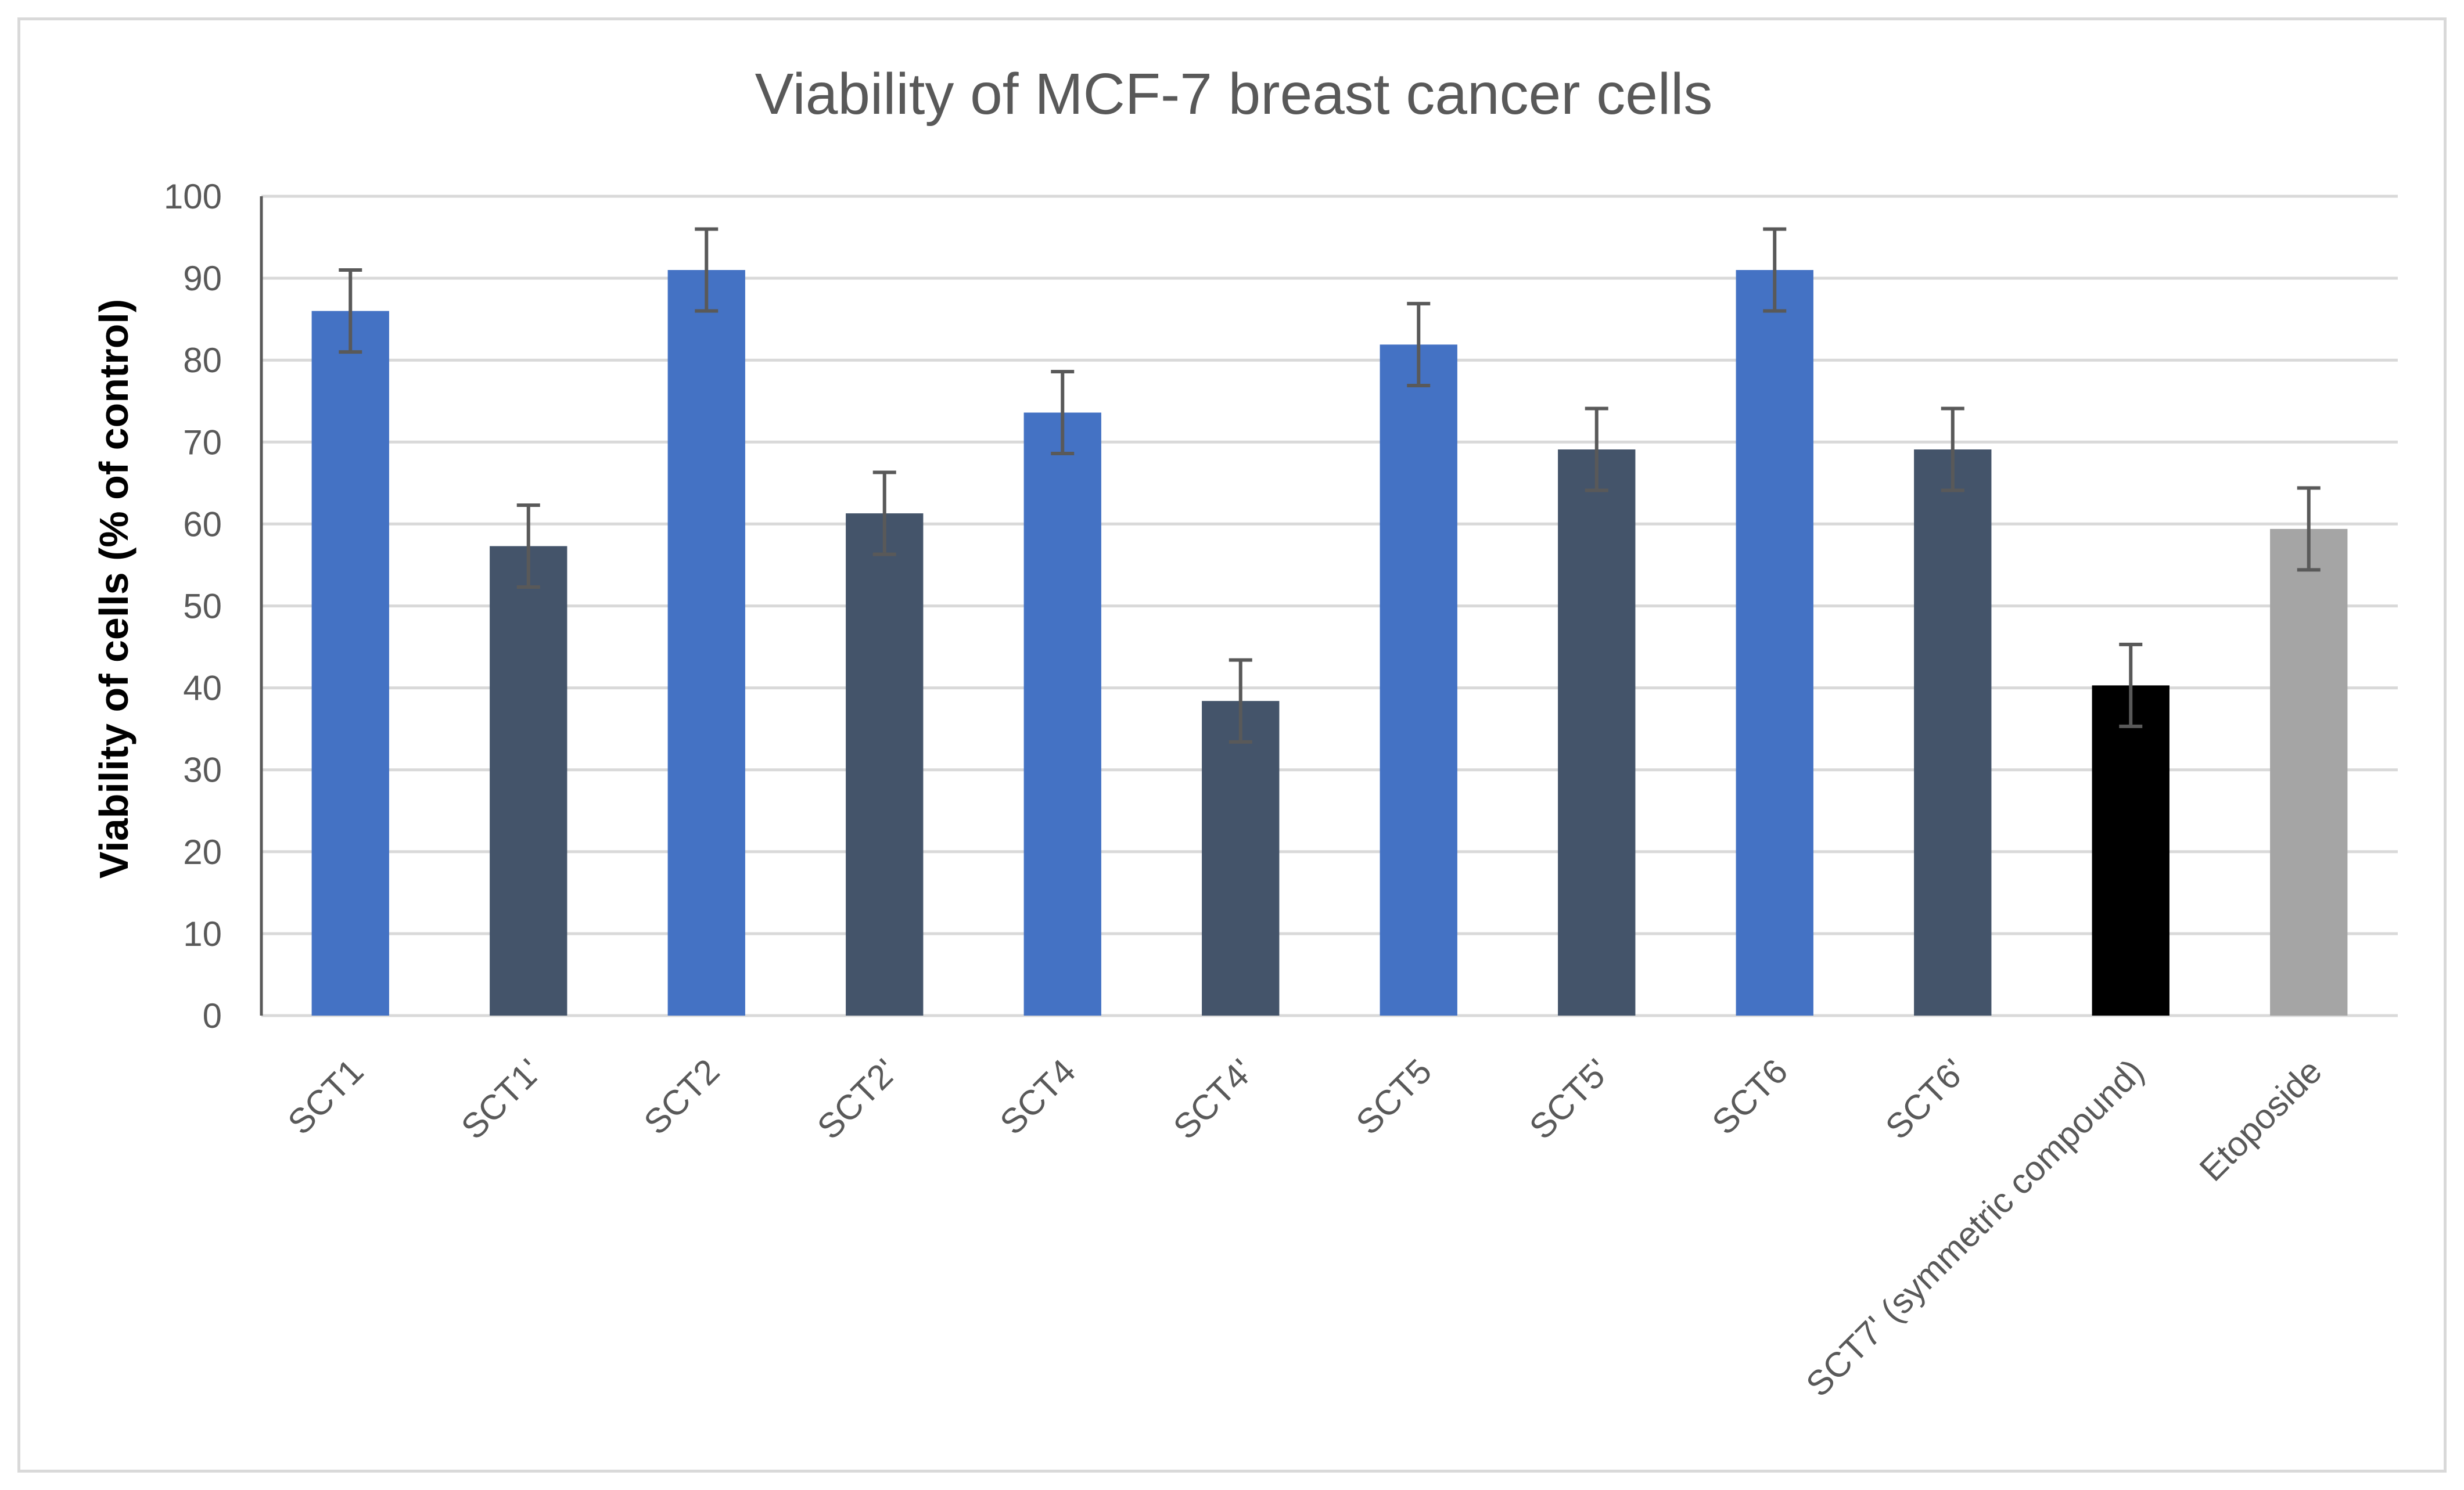 This screenshot has height=1490, width=2464. What do you see at coordinates (2260, 1120) in the screenshot?
I see `x-category-label: Etoposide` at bounding box center [2260, 1120].